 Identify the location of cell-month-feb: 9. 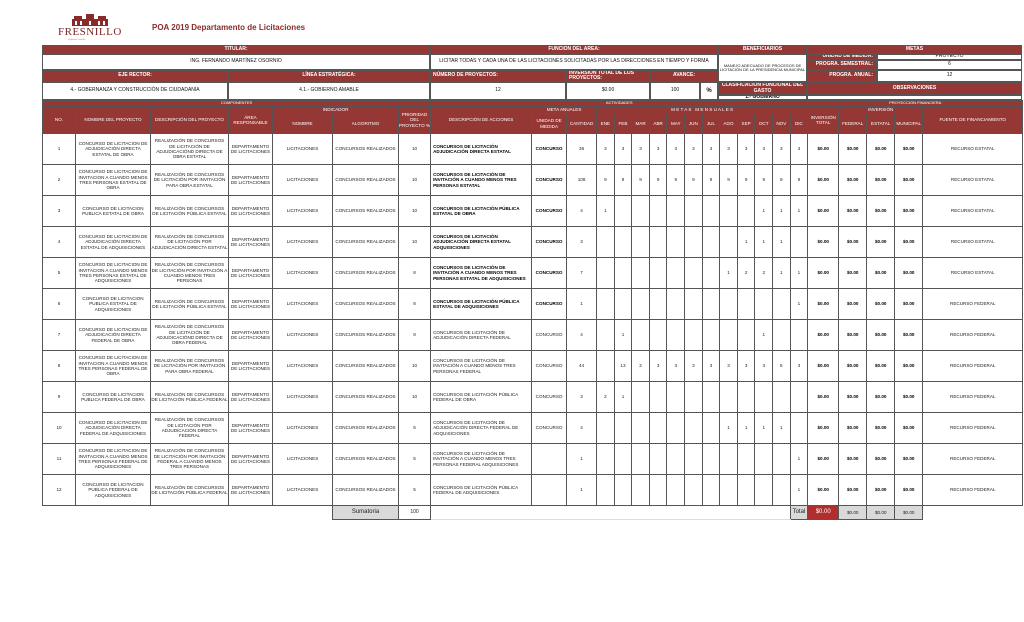
(623, 180).